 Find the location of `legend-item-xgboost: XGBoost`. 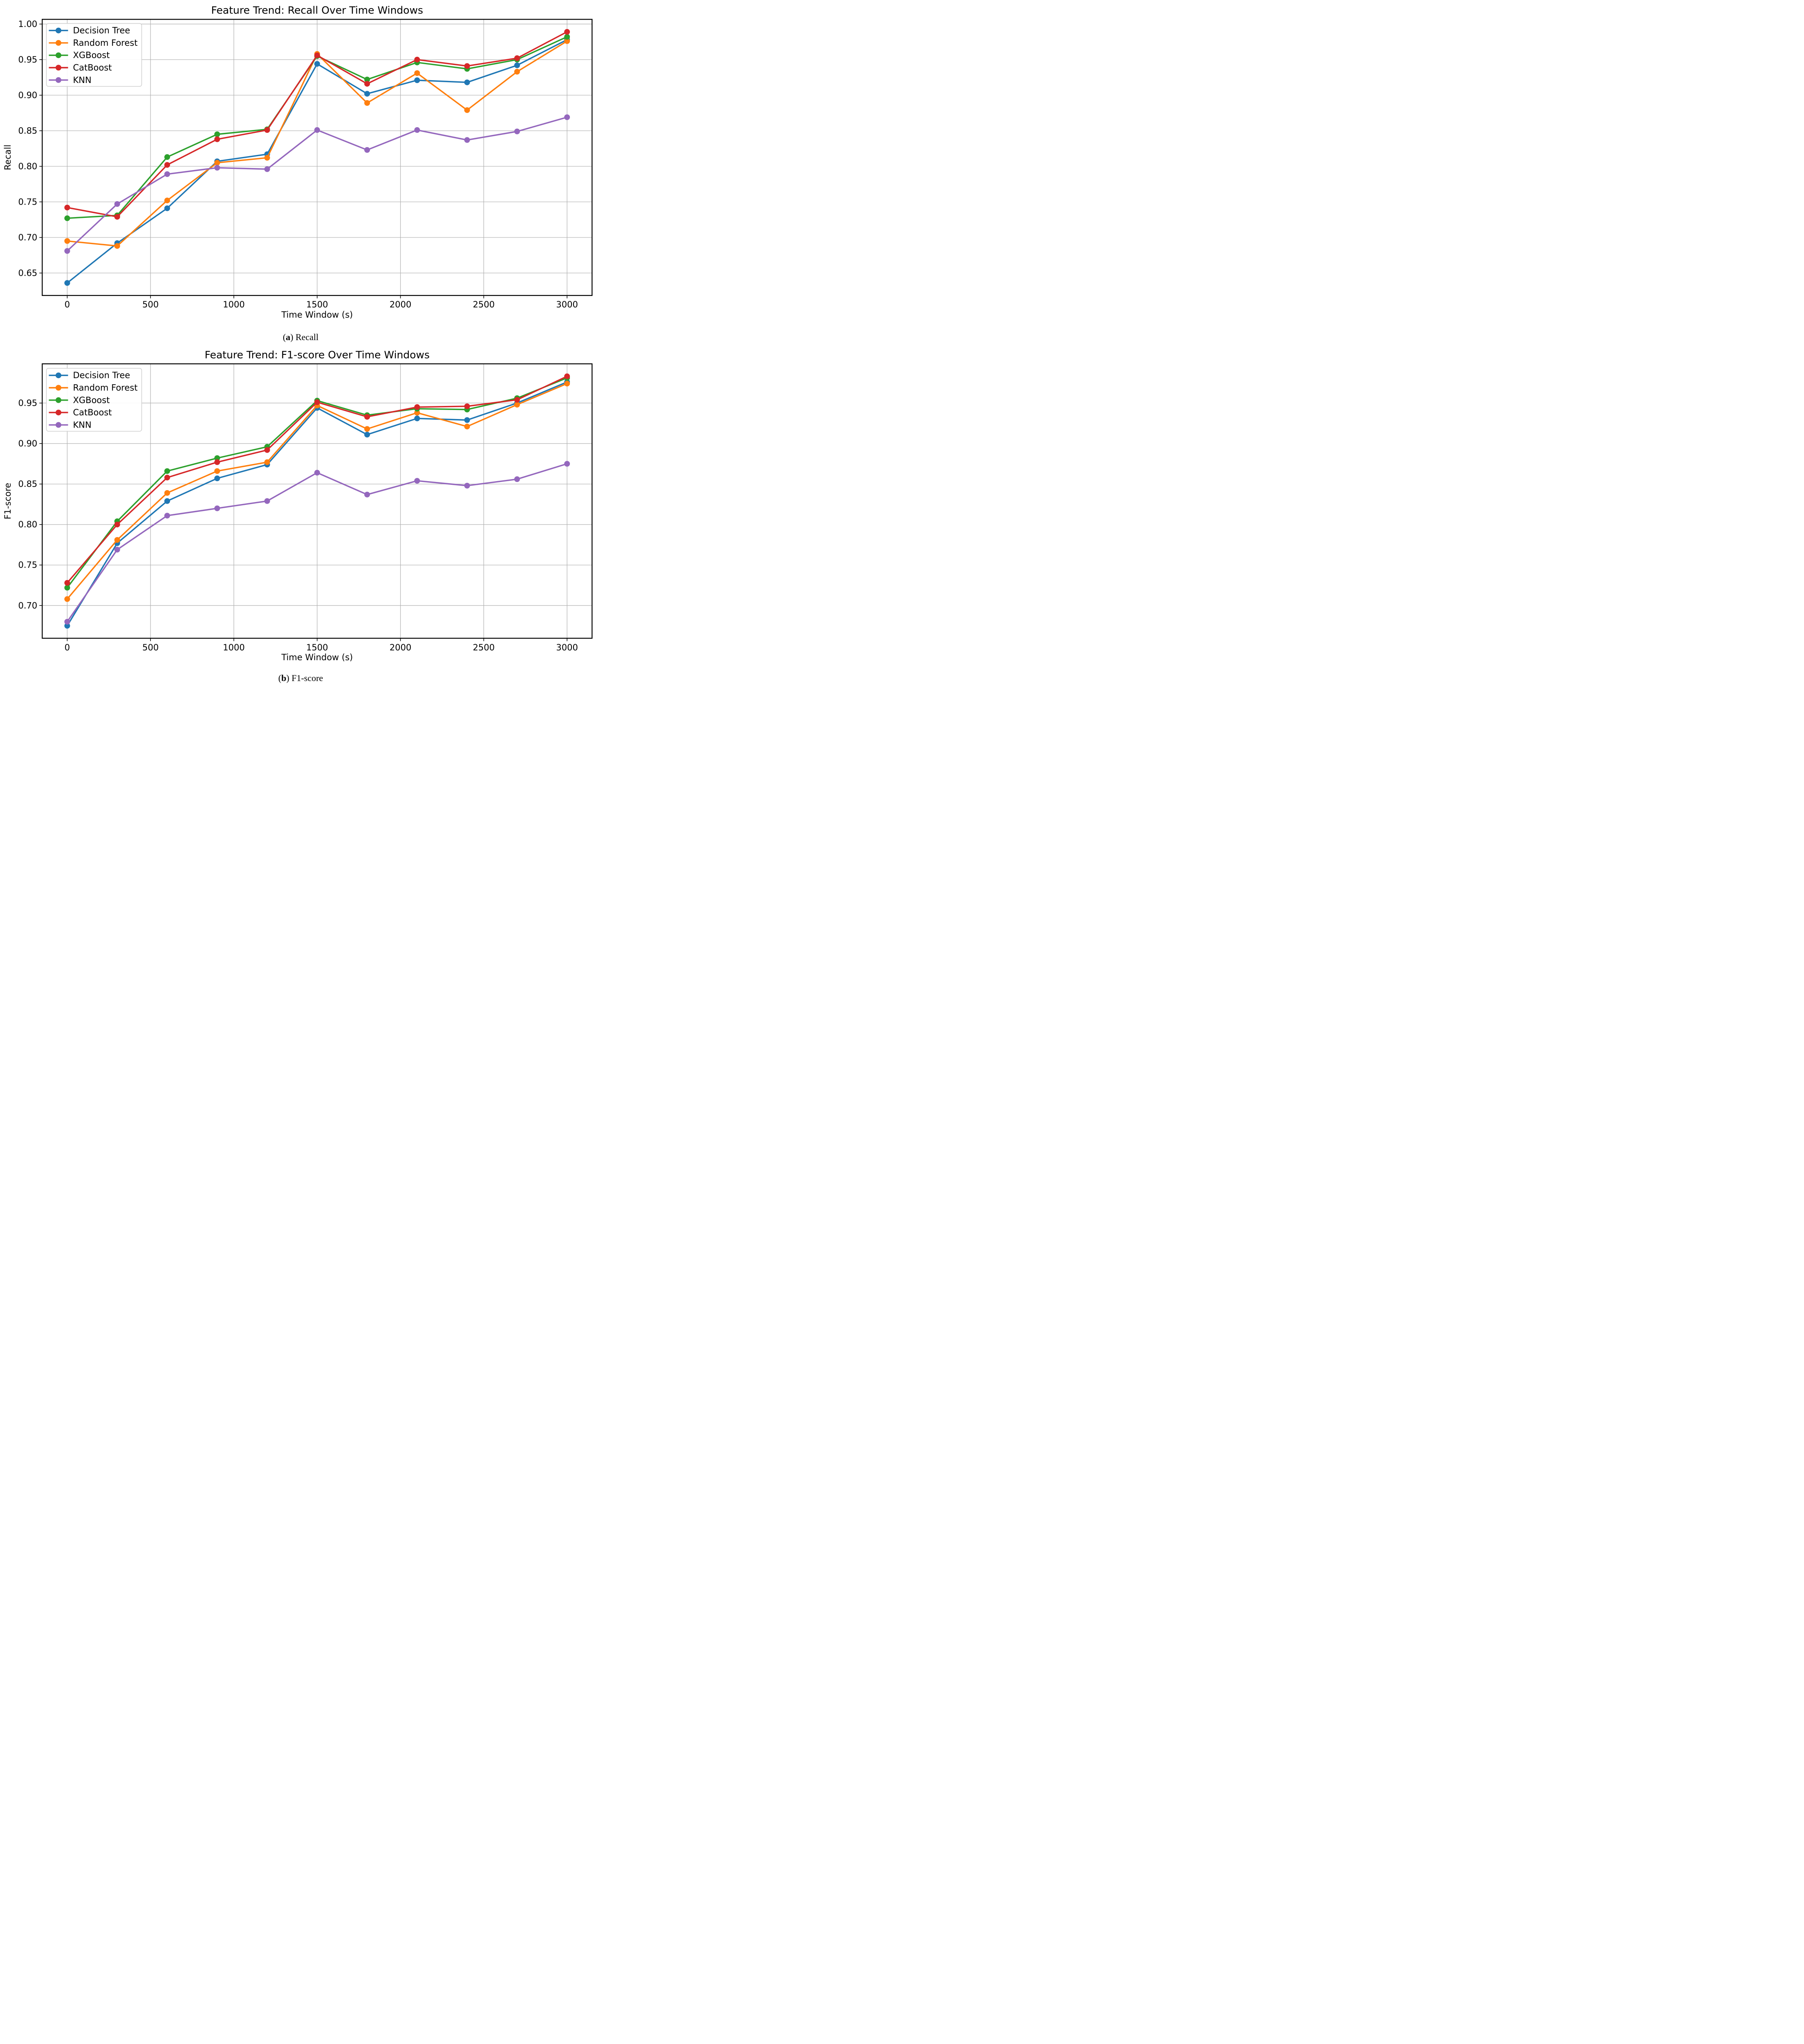

legend-item-xgboost: XGBoost is located at coordinates (79, 400).